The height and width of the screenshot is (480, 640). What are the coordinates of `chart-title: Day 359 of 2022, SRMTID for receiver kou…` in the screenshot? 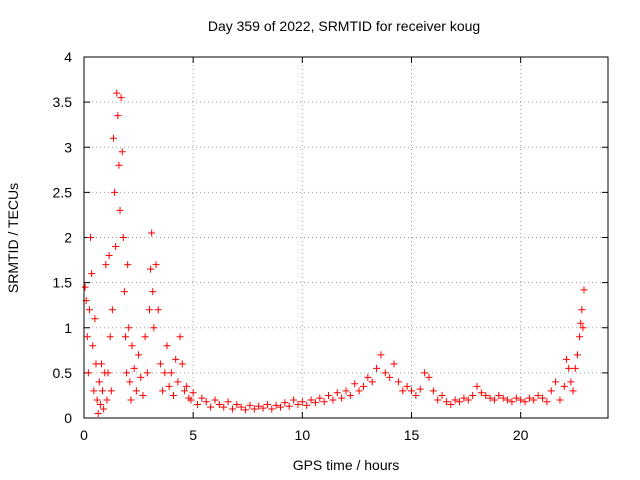 It's located at (344, 26).